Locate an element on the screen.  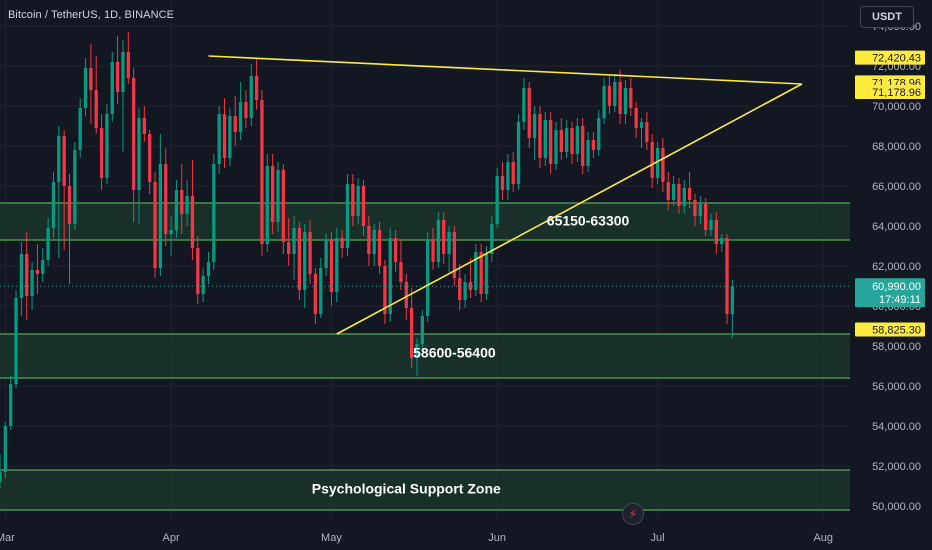
currency-button: USDT is located at coordinates (887, 17).